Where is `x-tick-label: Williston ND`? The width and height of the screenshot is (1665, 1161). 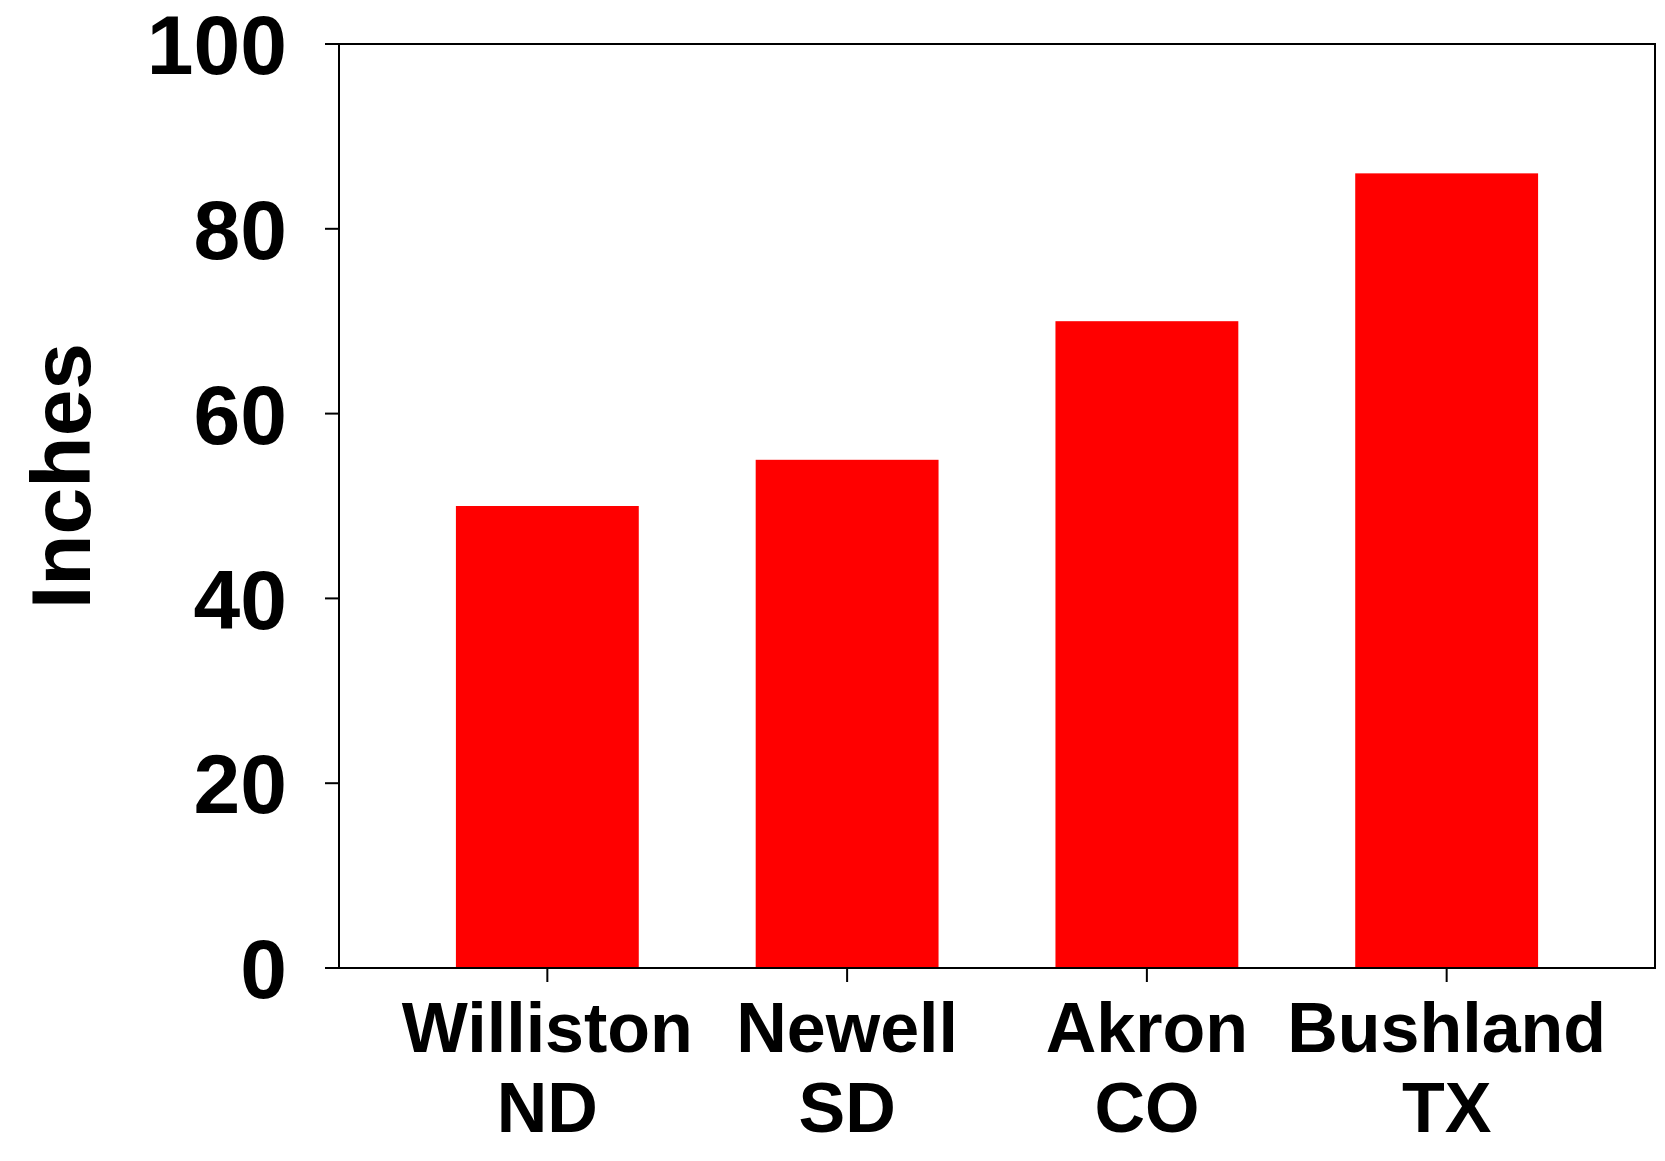 x-tick-label: Williston ND is located at coordinates (547, 1068).